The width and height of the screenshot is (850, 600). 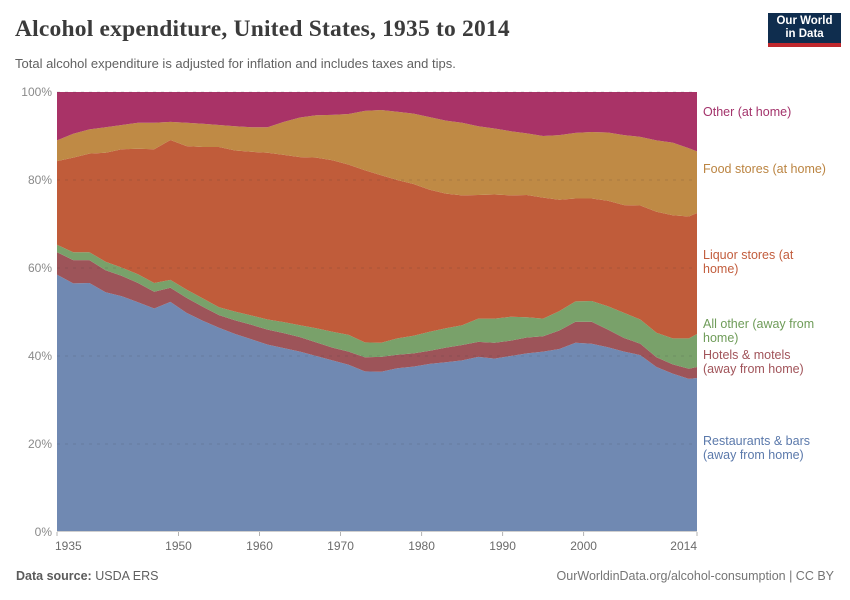 What do you see at coordinates (39, 180) in the screenshot?
I see `y-axis-label-80: 80%` at bounding box center [39, 180].